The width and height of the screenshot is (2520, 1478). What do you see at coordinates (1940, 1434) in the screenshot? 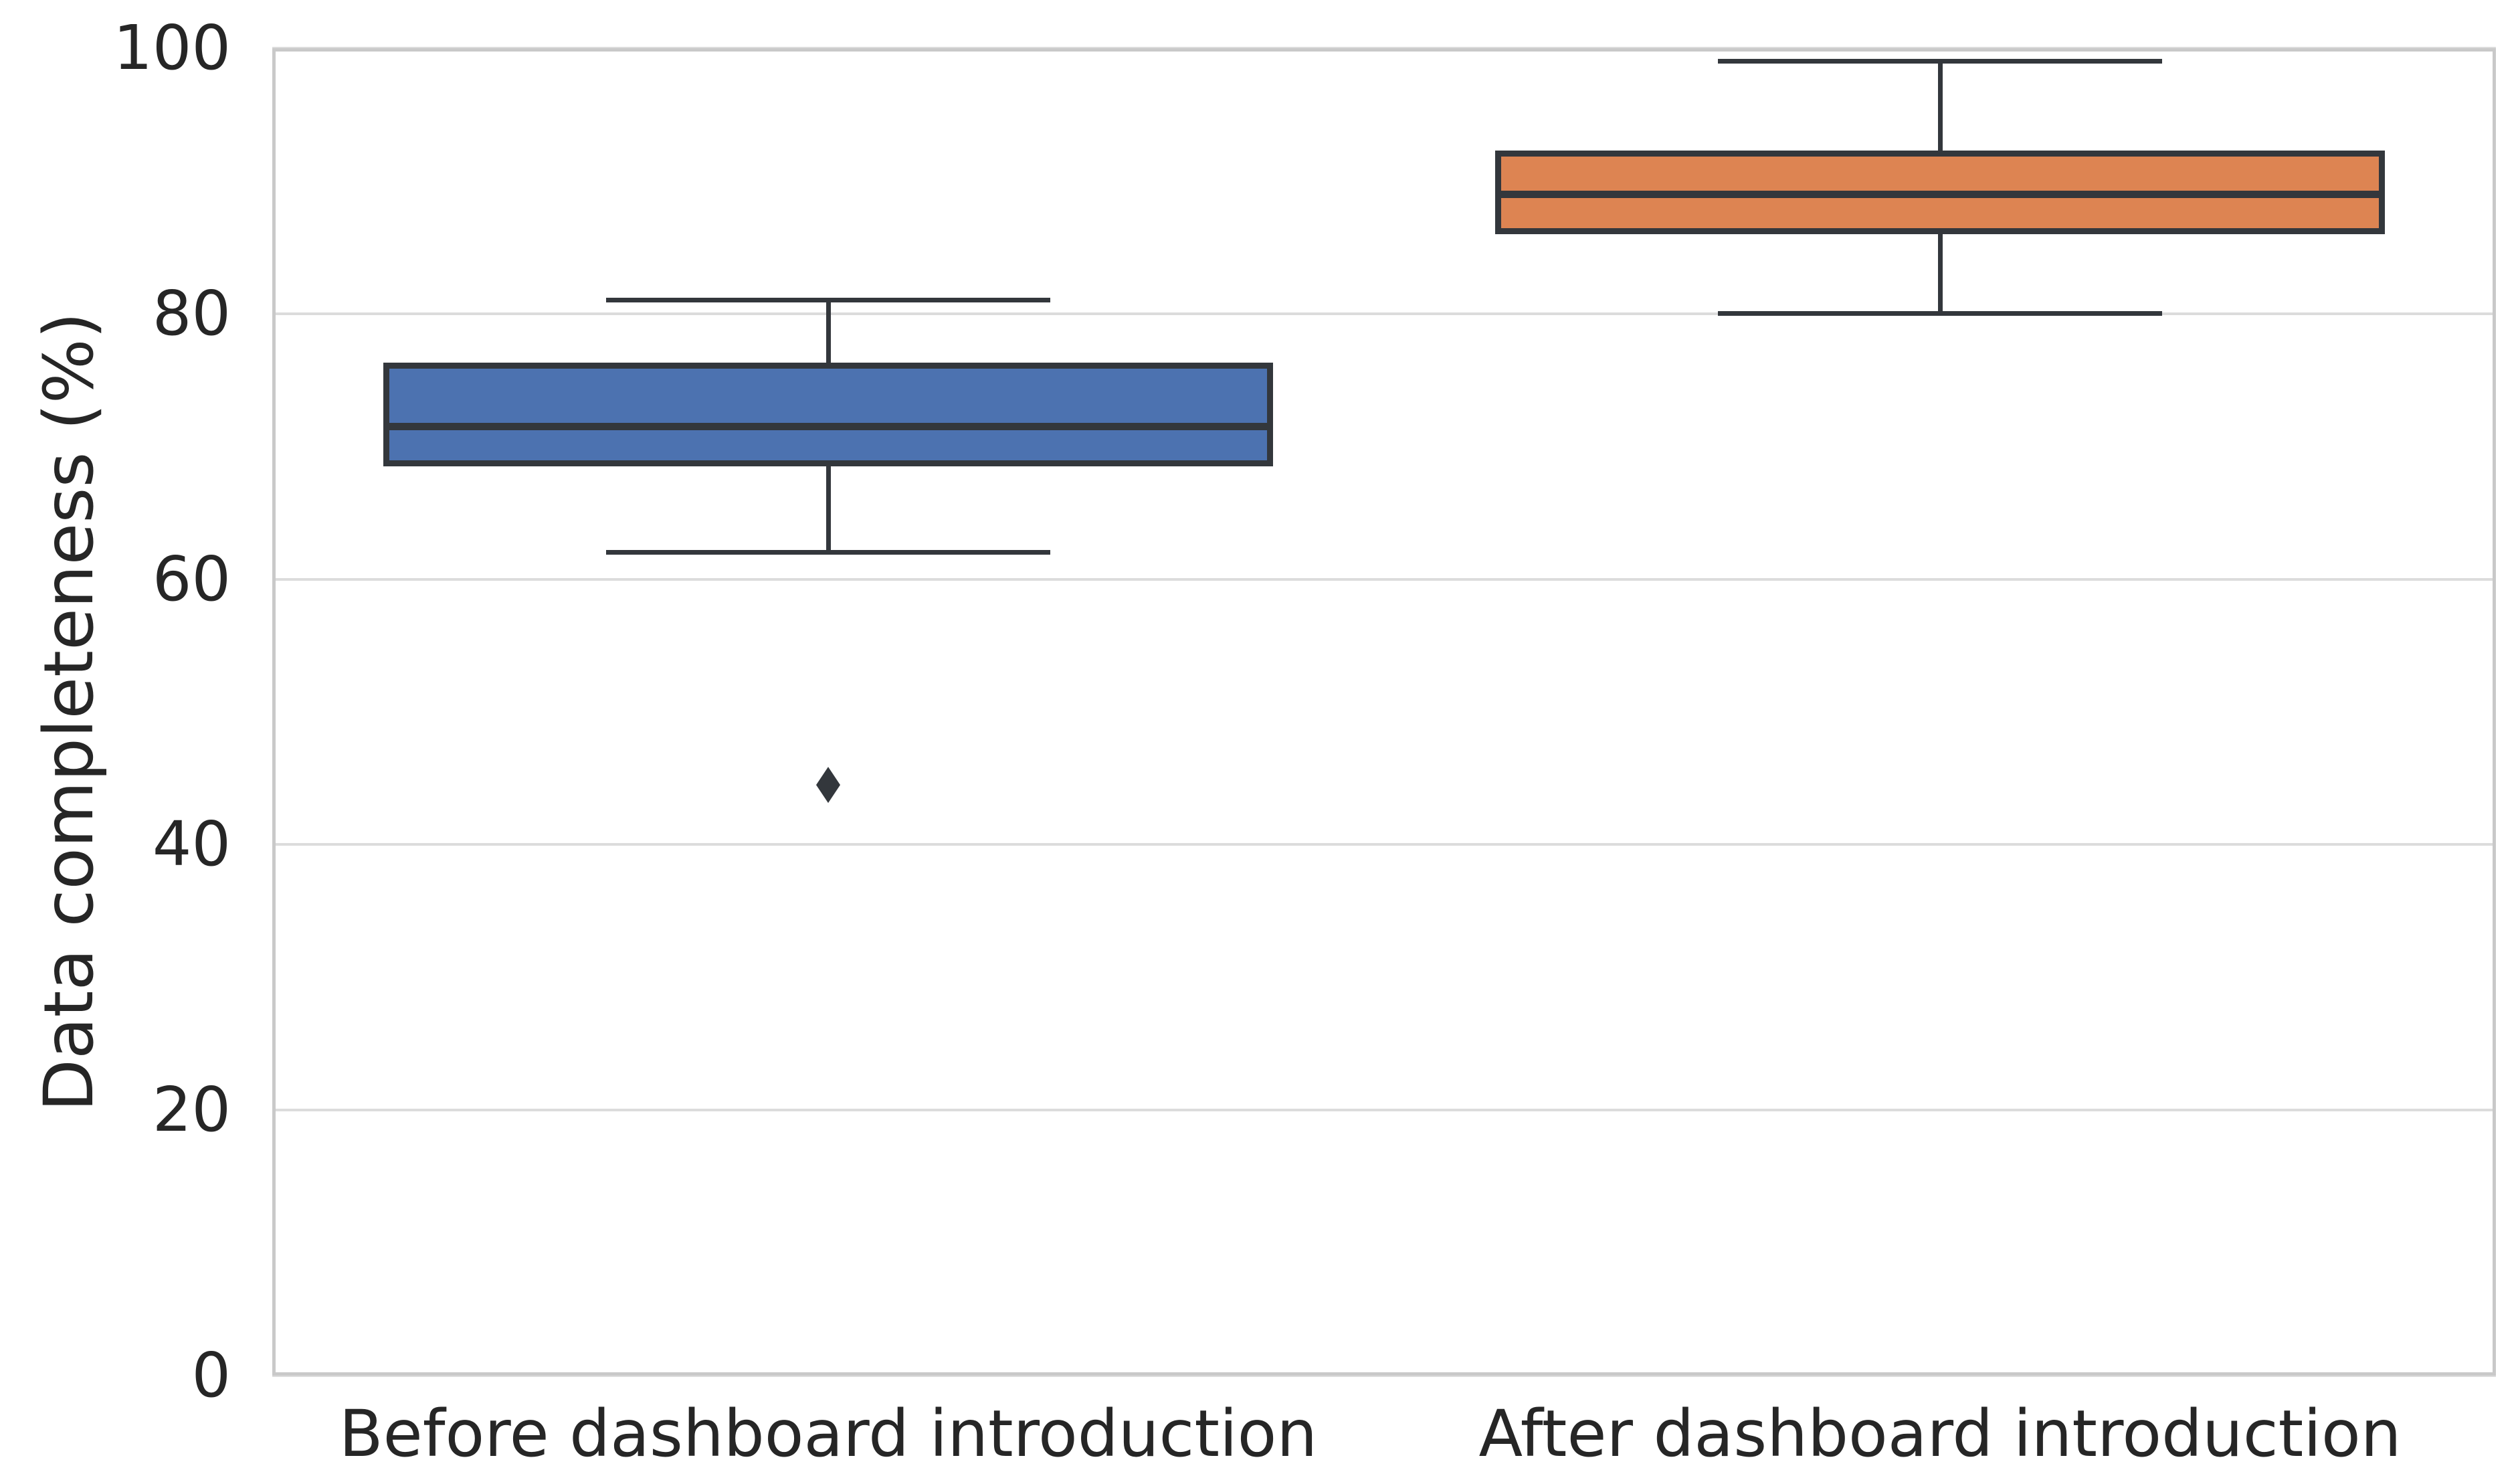
I see `x-category-label: After dashboard introduction` at bounding box center [1940, 1434].